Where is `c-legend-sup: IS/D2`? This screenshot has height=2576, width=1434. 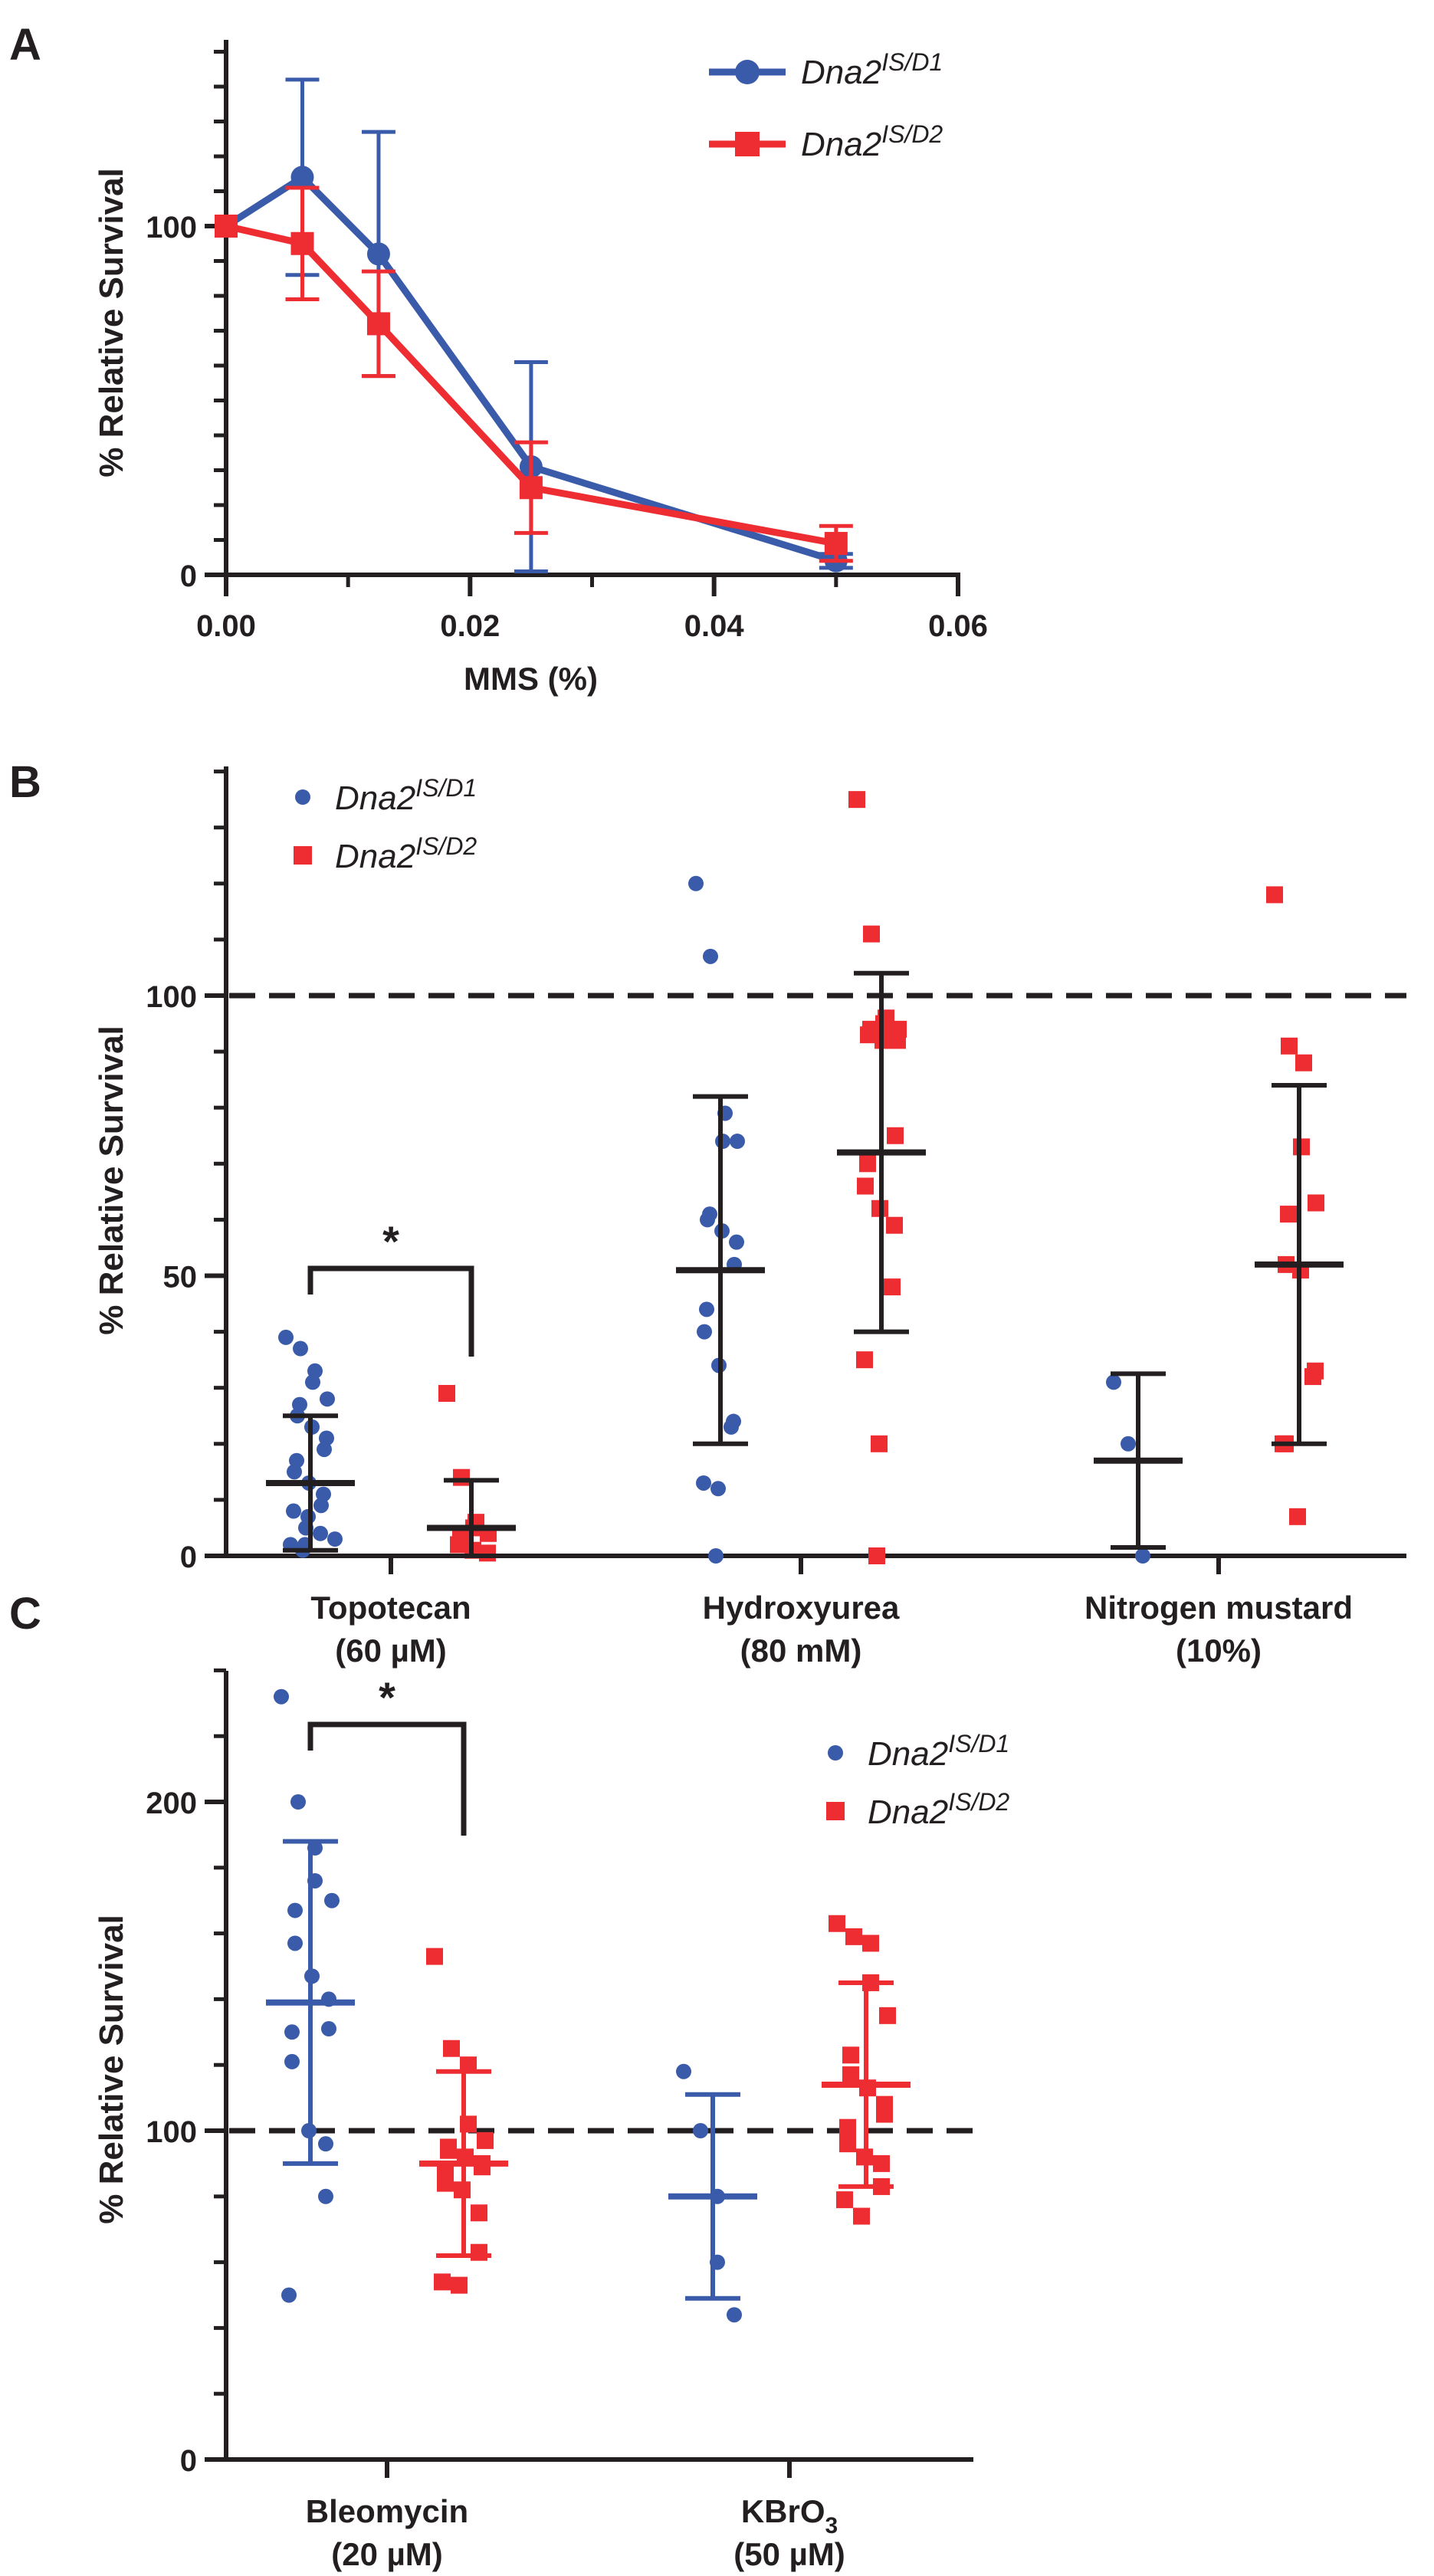
c-legend-sup: IS/D2 is located at coordinates (978, 1802).